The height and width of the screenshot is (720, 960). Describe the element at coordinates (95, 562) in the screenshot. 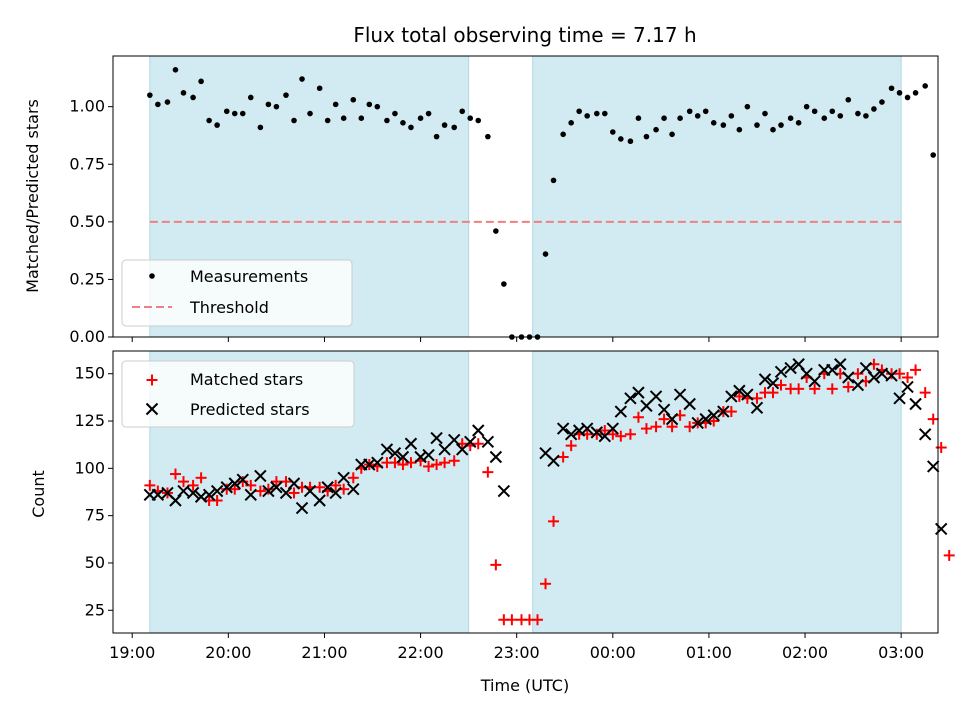

I see `y-tick-label: 50` at that location.